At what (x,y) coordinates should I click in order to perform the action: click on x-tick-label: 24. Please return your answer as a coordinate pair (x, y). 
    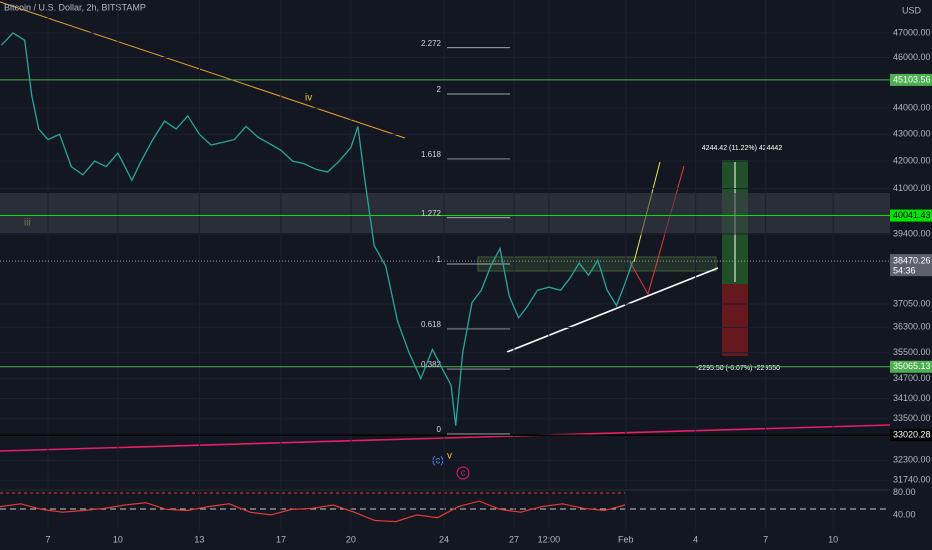
    Looking at the image, I should click on (444, 539).